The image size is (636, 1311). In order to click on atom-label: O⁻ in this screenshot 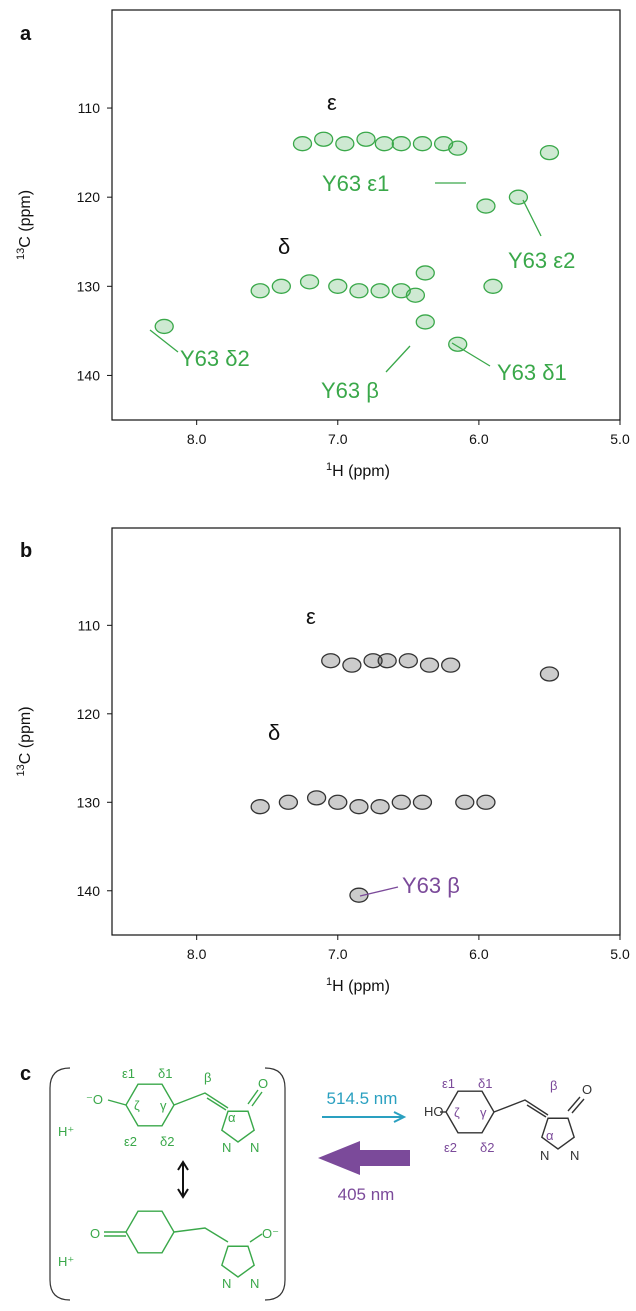, I will do `click(270, 1233)`.